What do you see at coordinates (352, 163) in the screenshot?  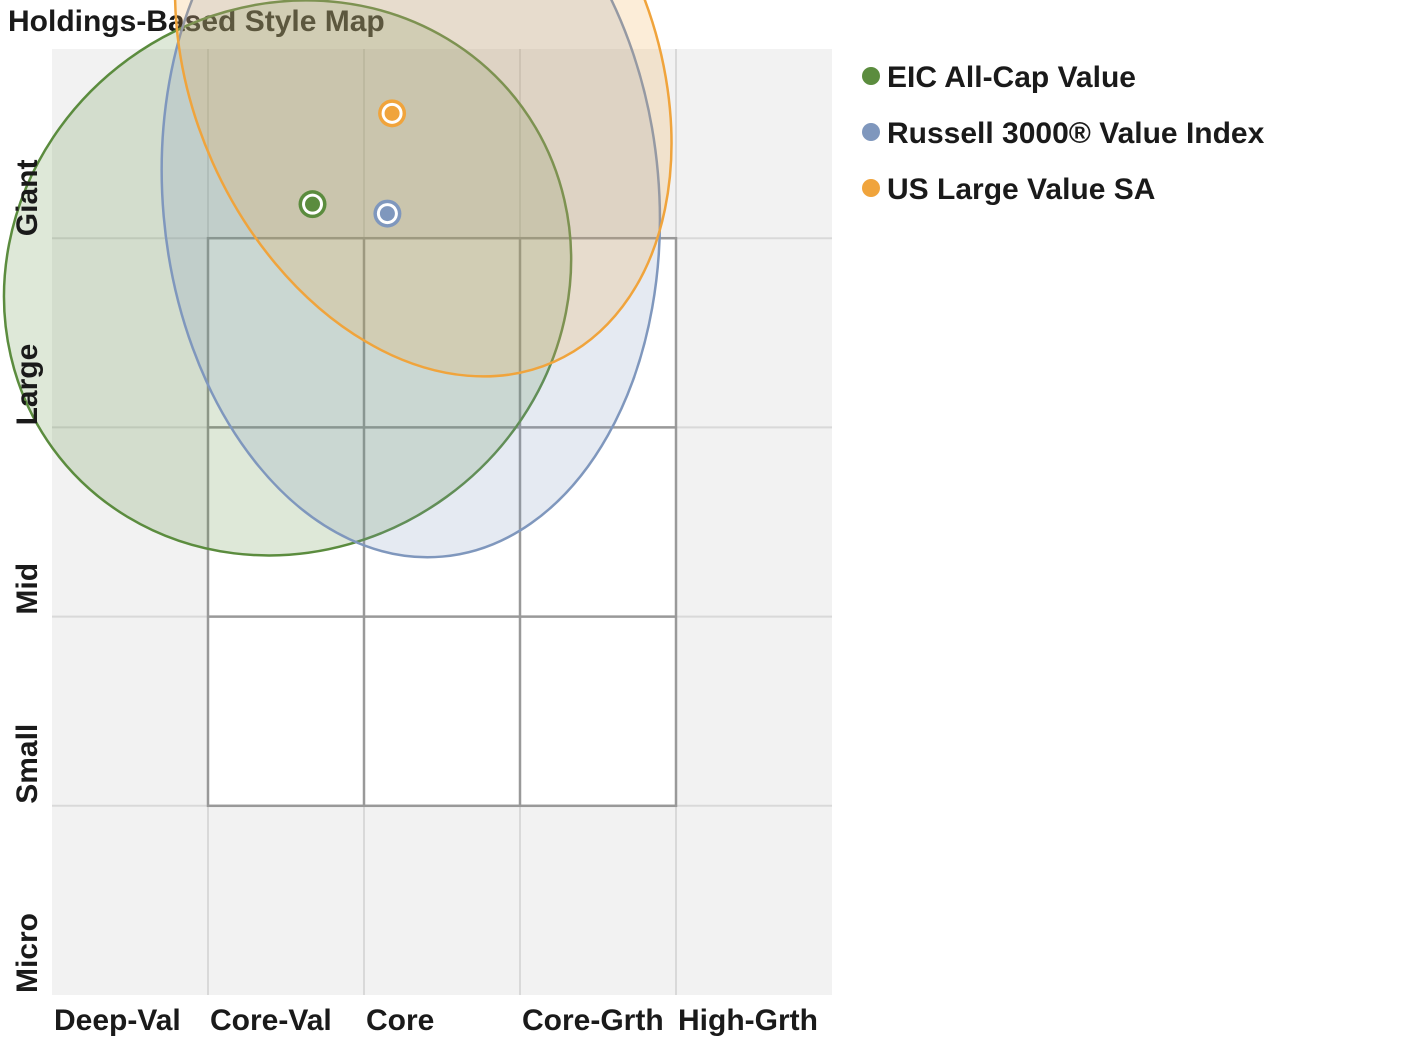 I see `centroid-points` at bounding box center [352, 163].